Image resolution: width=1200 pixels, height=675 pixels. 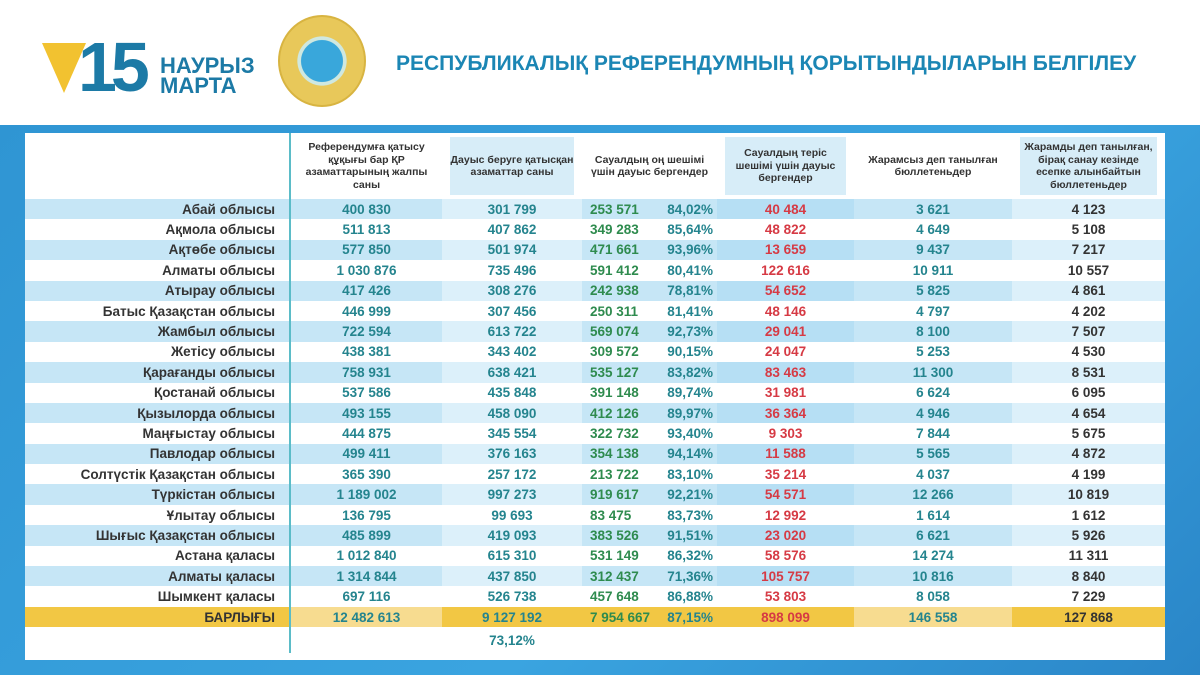 I want to click on column-header, so click(x=158, y=166).